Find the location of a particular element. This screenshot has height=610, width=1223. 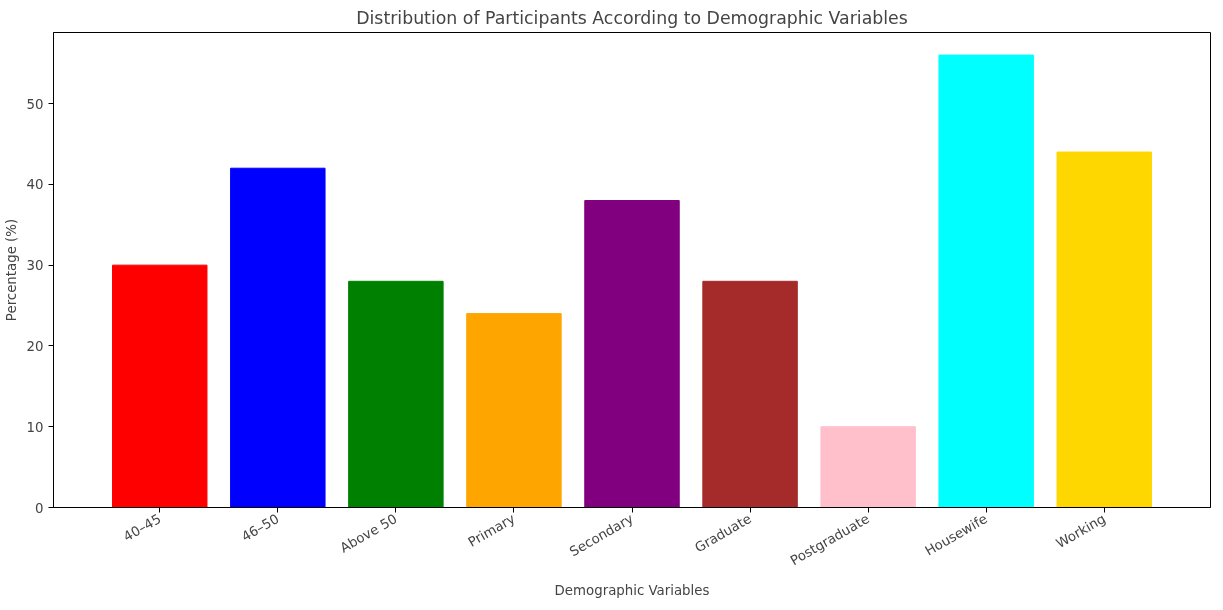

y-tick-label: 50 is located at coordinates (35, 104).